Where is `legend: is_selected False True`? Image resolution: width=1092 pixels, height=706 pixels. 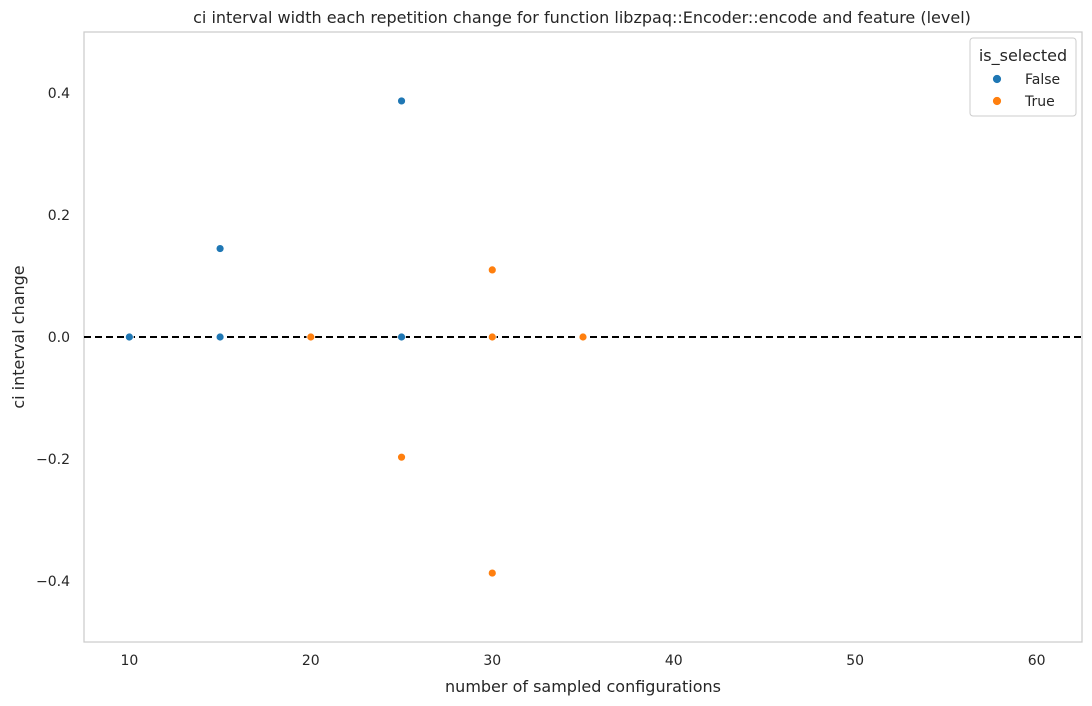 legend: is_selected False True is located at coordinates (1023, 77).